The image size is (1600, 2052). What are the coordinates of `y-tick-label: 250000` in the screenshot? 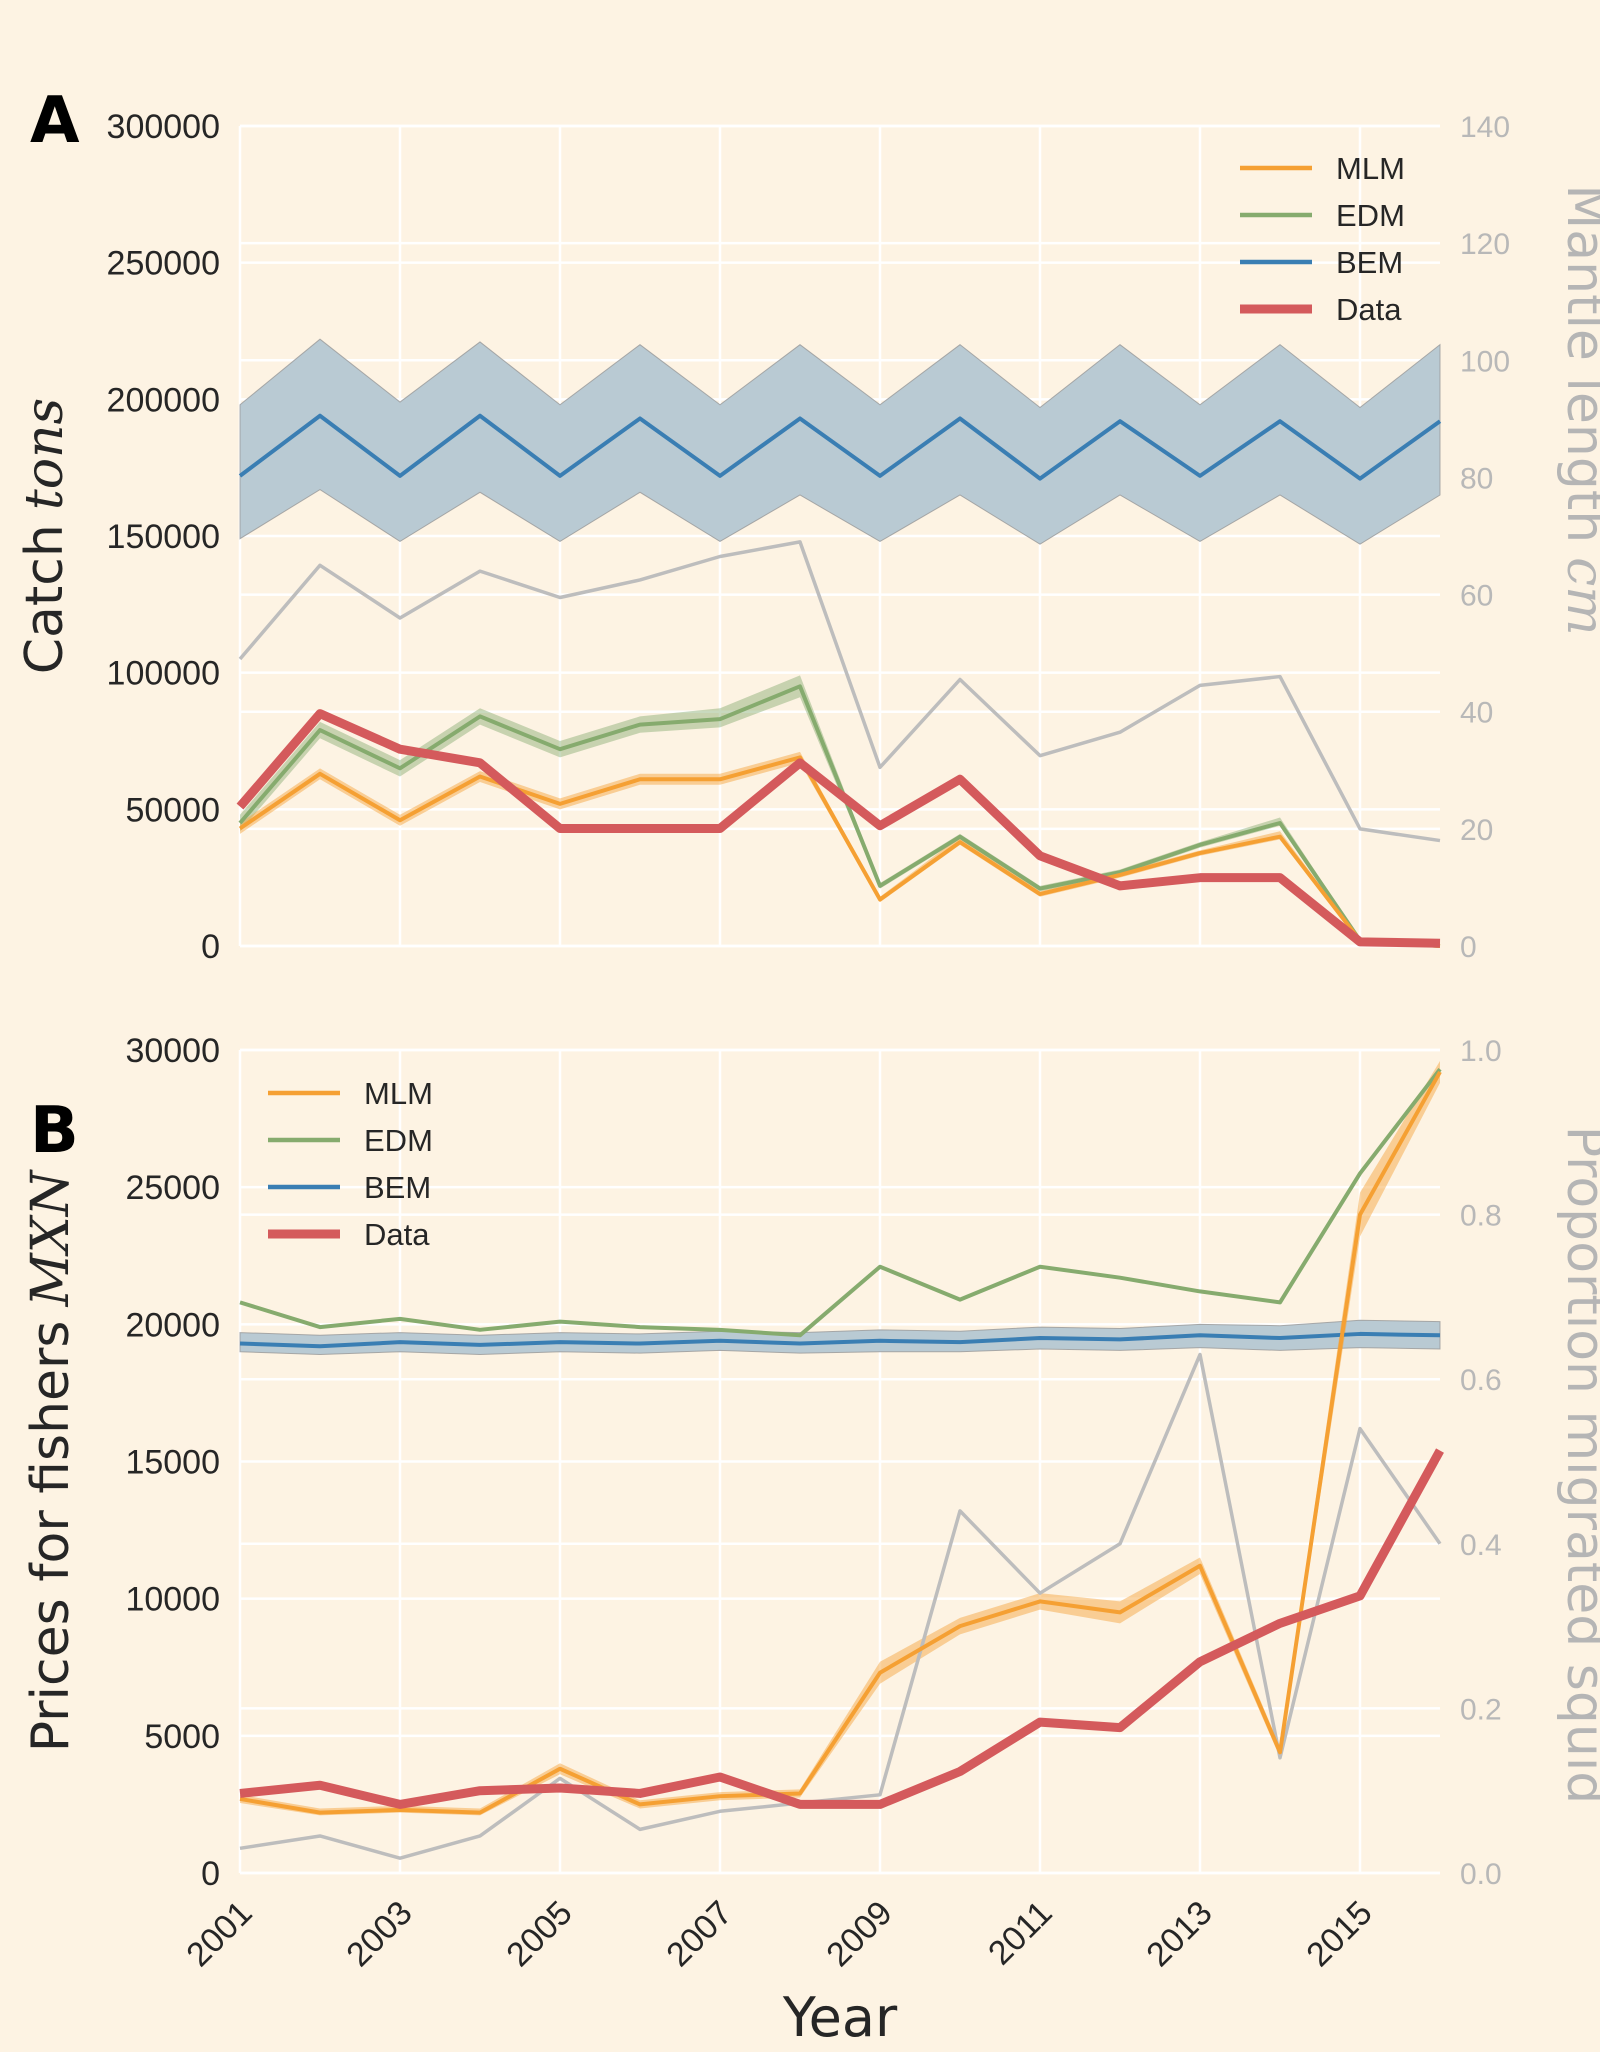 It's located at (163, 264).